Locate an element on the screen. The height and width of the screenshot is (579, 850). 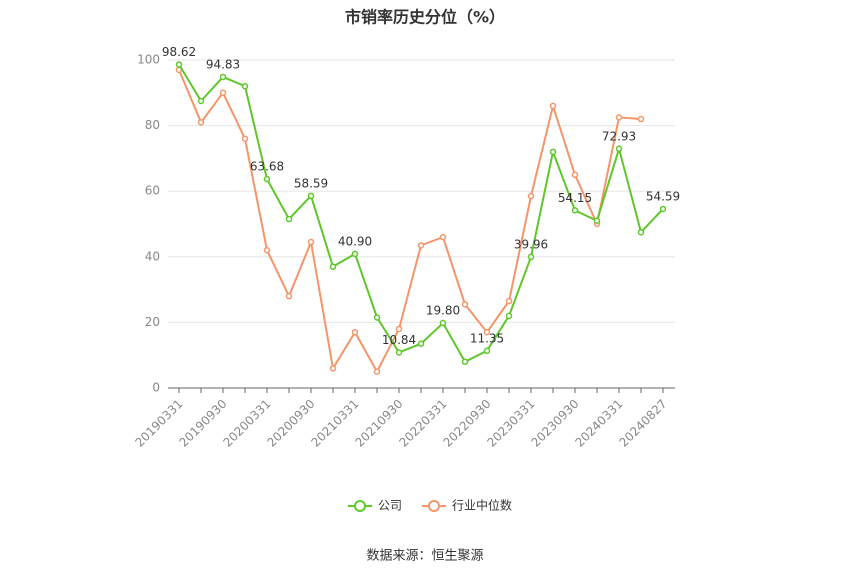
data-label: 11.35 is located at coordinates (487, 338).